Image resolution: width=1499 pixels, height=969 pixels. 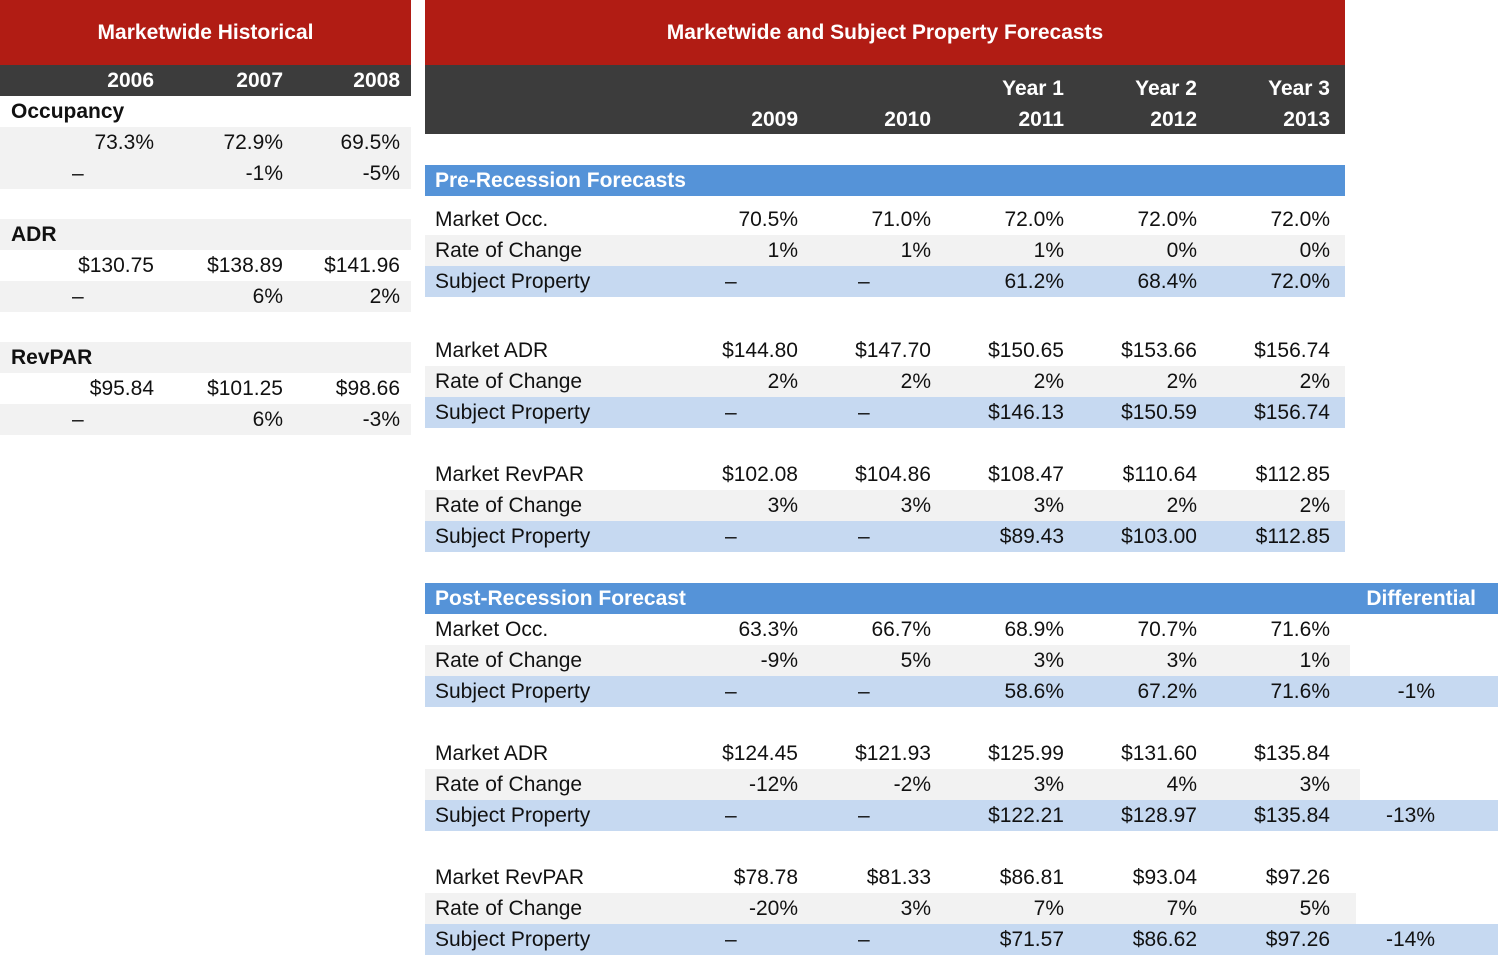 I want to click on pre-row-rate-of-change: Rate of Change 2% 2% 2% 2% 2%, so click(x=885, y=381).